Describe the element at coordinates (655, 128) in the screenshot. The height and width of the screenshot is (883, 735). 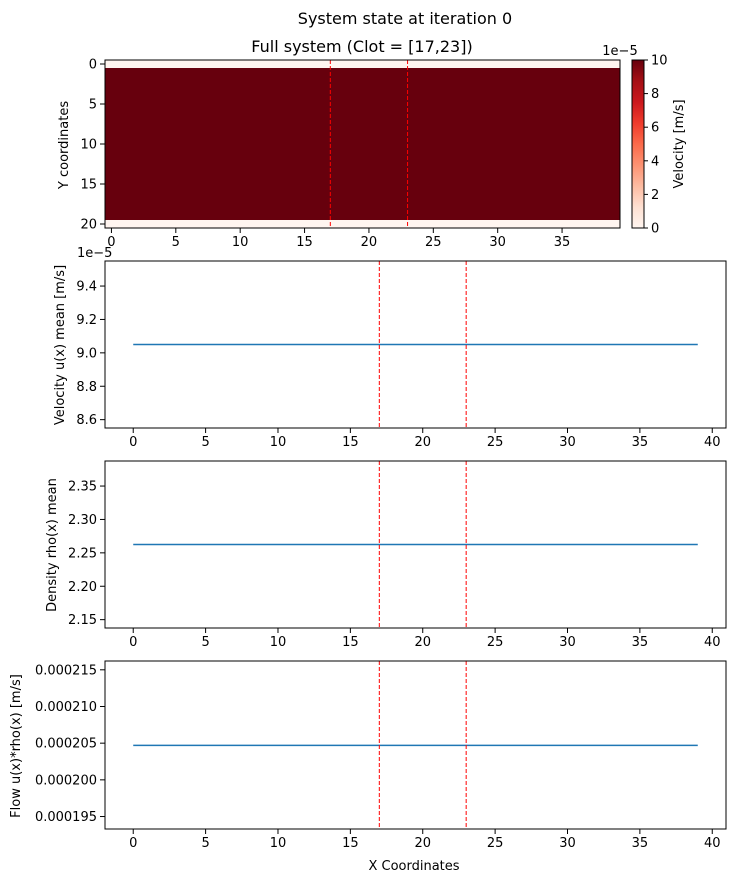
I see `colorbar-tick-label: 6` at that location.